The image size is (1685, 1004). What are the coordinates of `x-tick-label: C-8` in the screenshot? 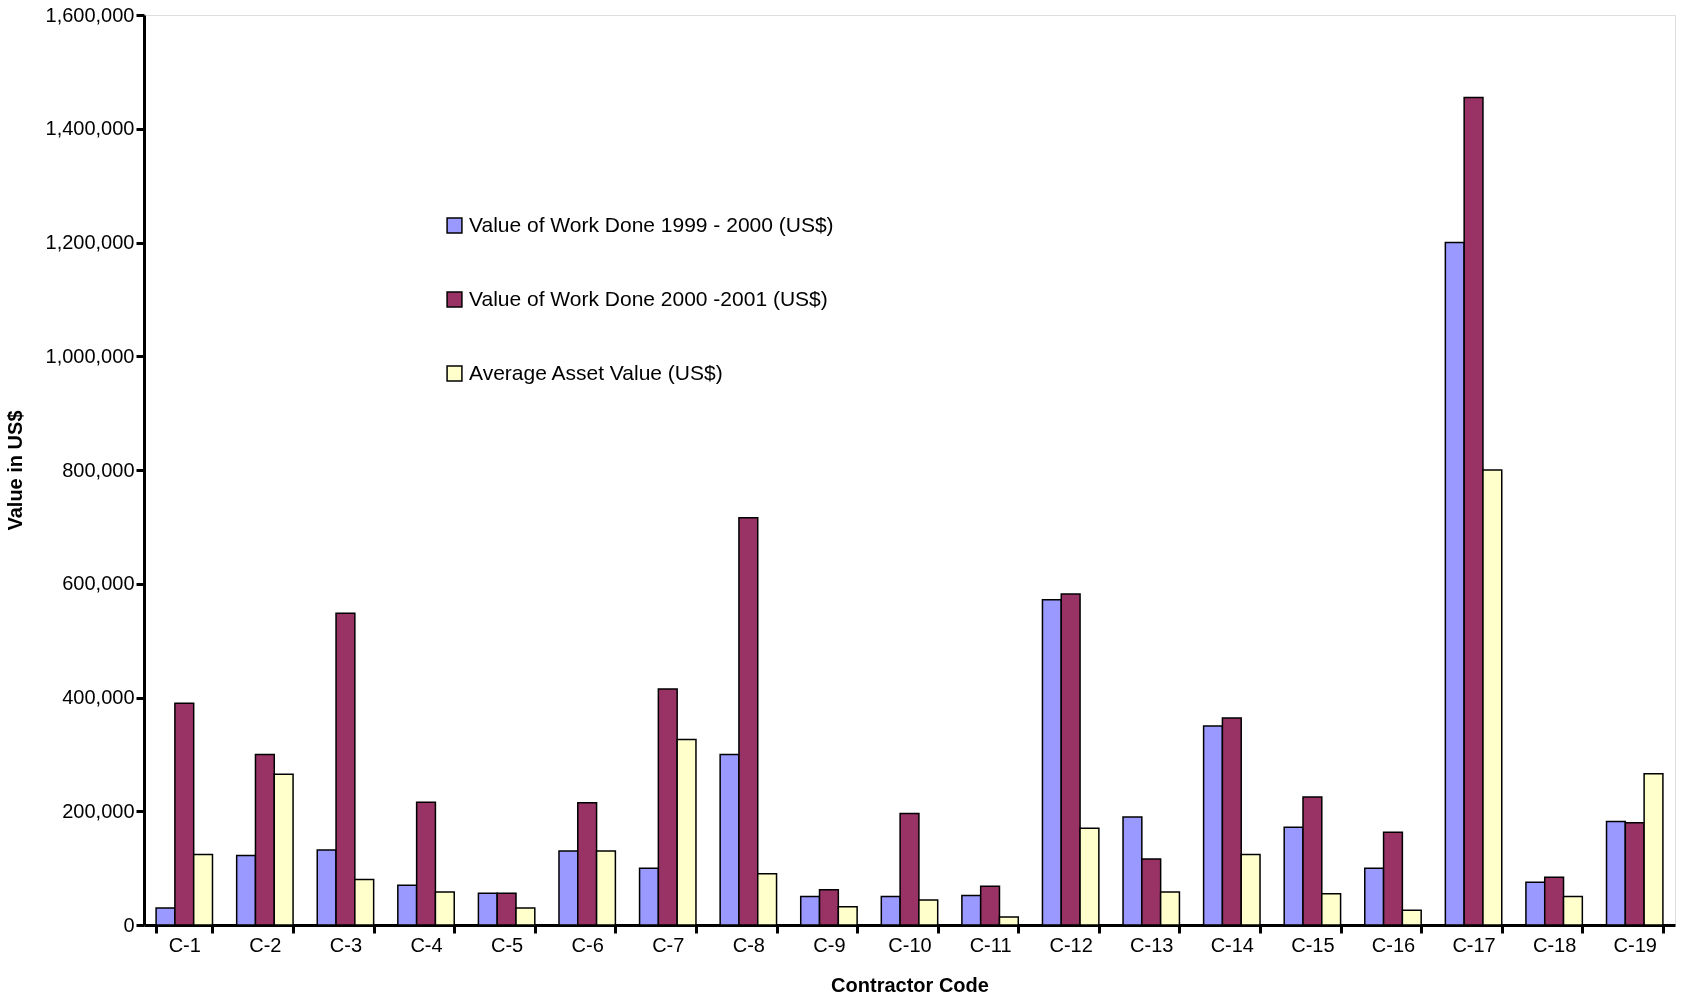 It's located at (748, 944).